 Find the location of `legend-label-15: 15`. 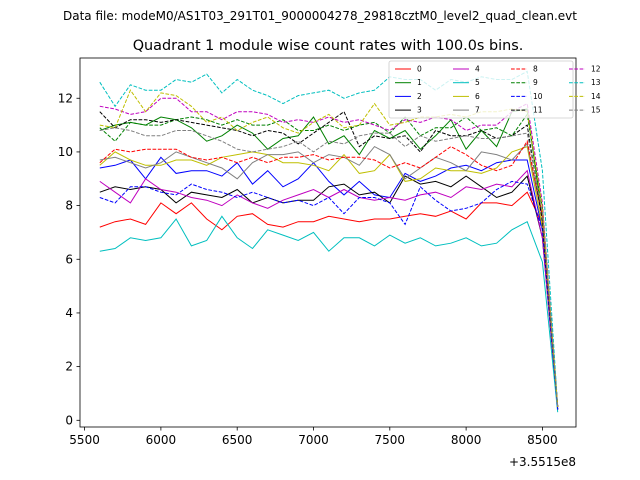

legend-label-15: 15 is located at coordinates (596, 110).